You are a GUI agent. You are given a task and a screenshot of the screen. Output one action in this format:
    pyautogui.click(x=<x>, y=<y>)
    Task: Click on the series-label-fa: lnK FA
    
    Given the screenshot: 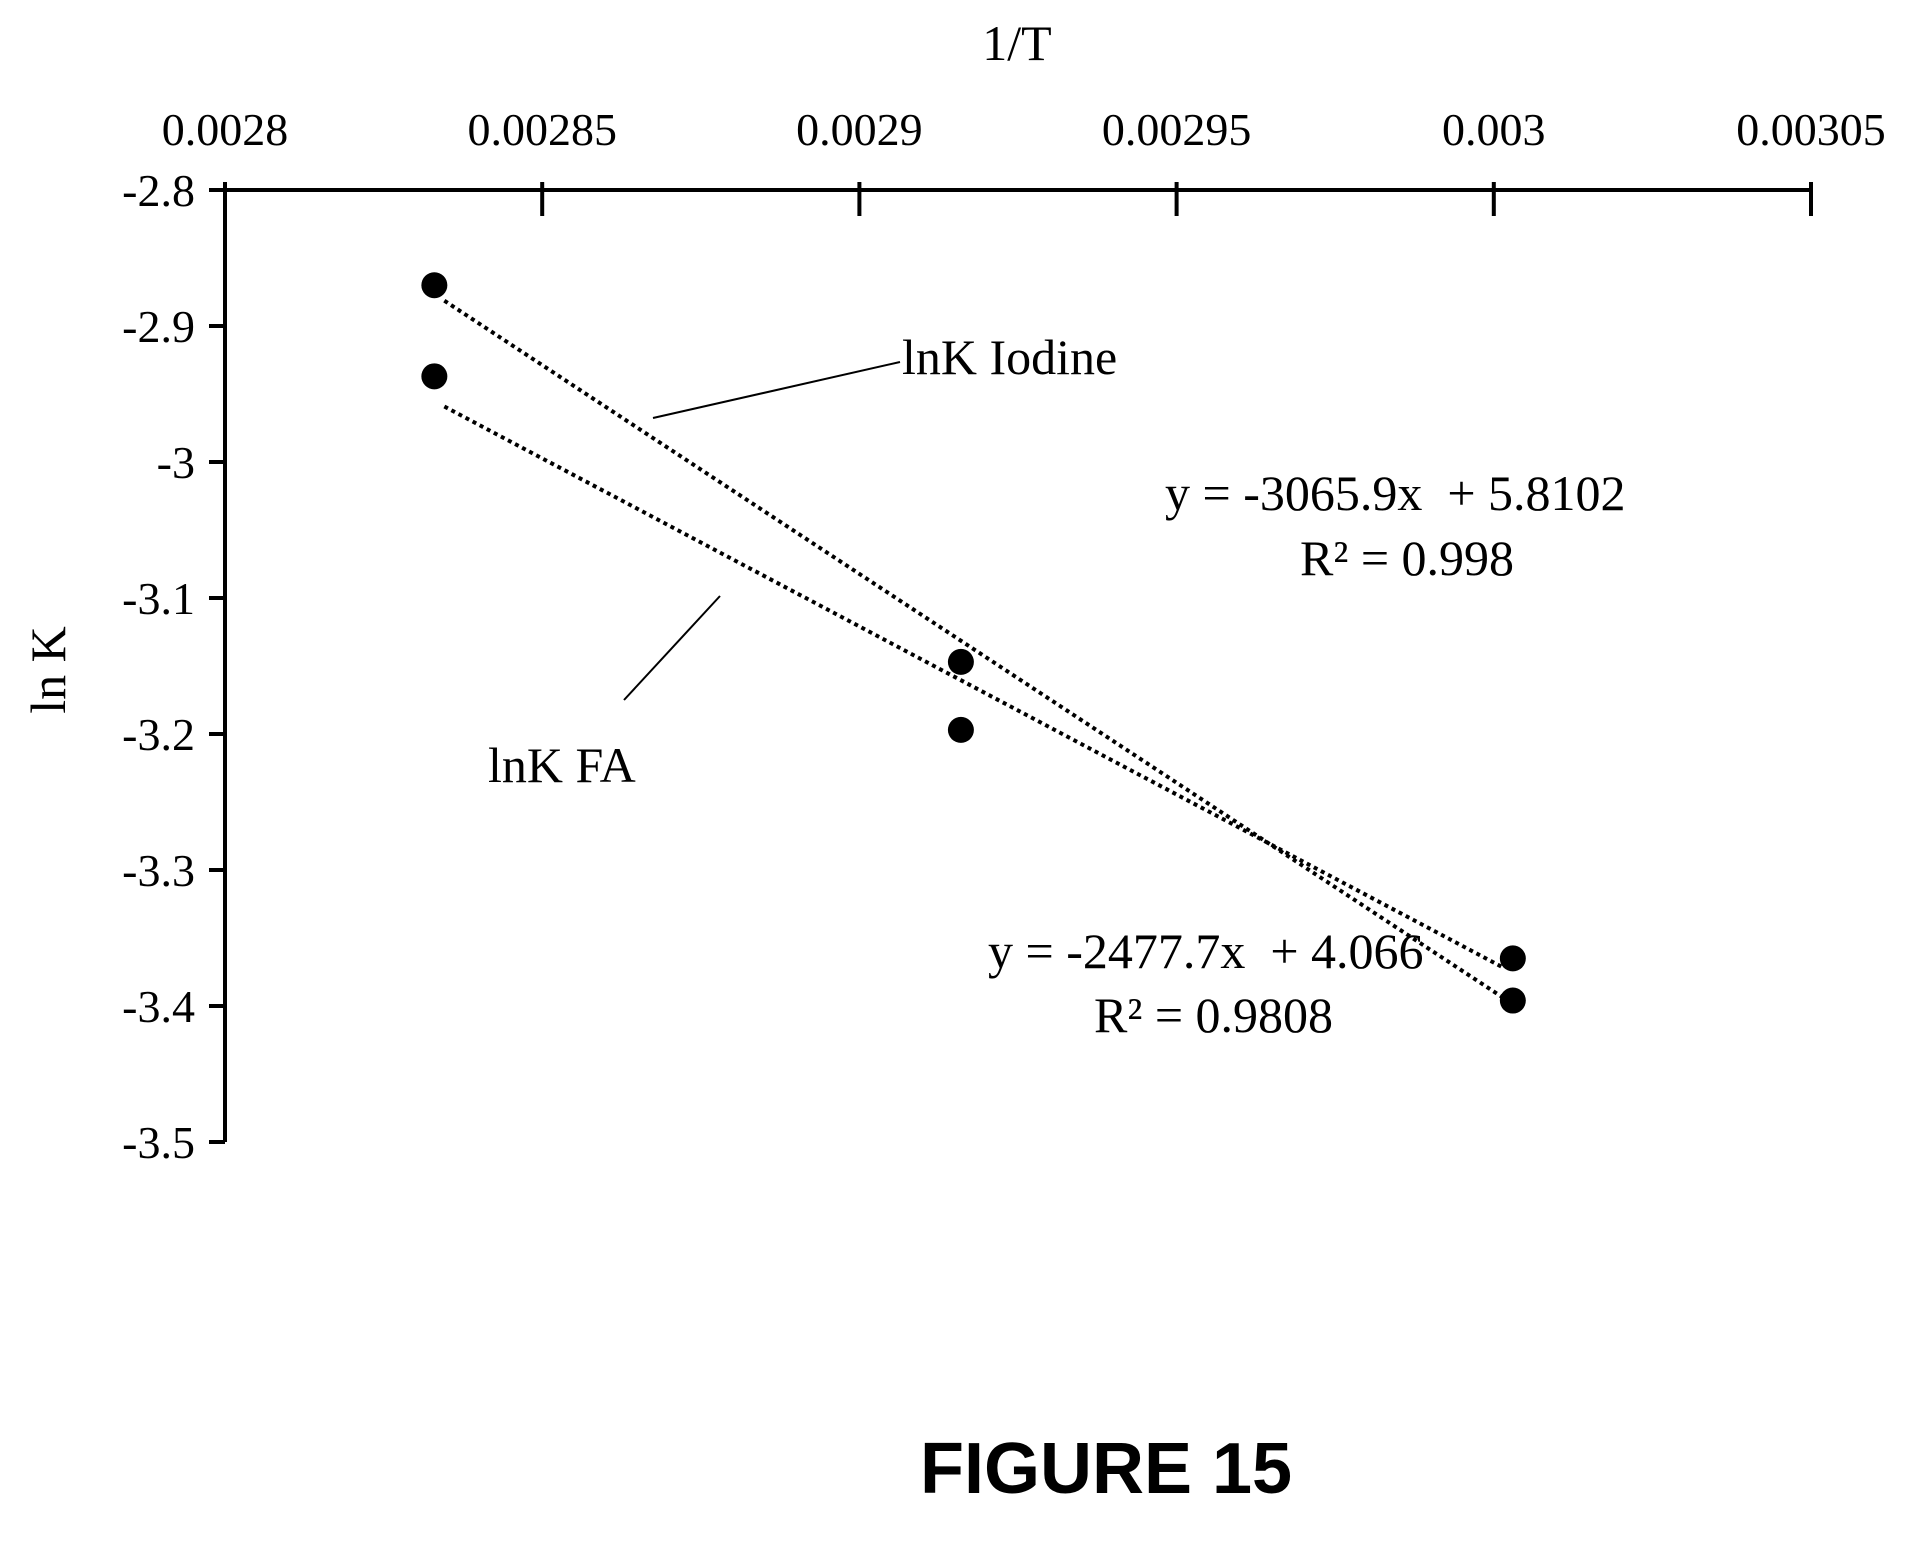 What is the action you would take?
    pyautogui.click(x=562, y=765)
    